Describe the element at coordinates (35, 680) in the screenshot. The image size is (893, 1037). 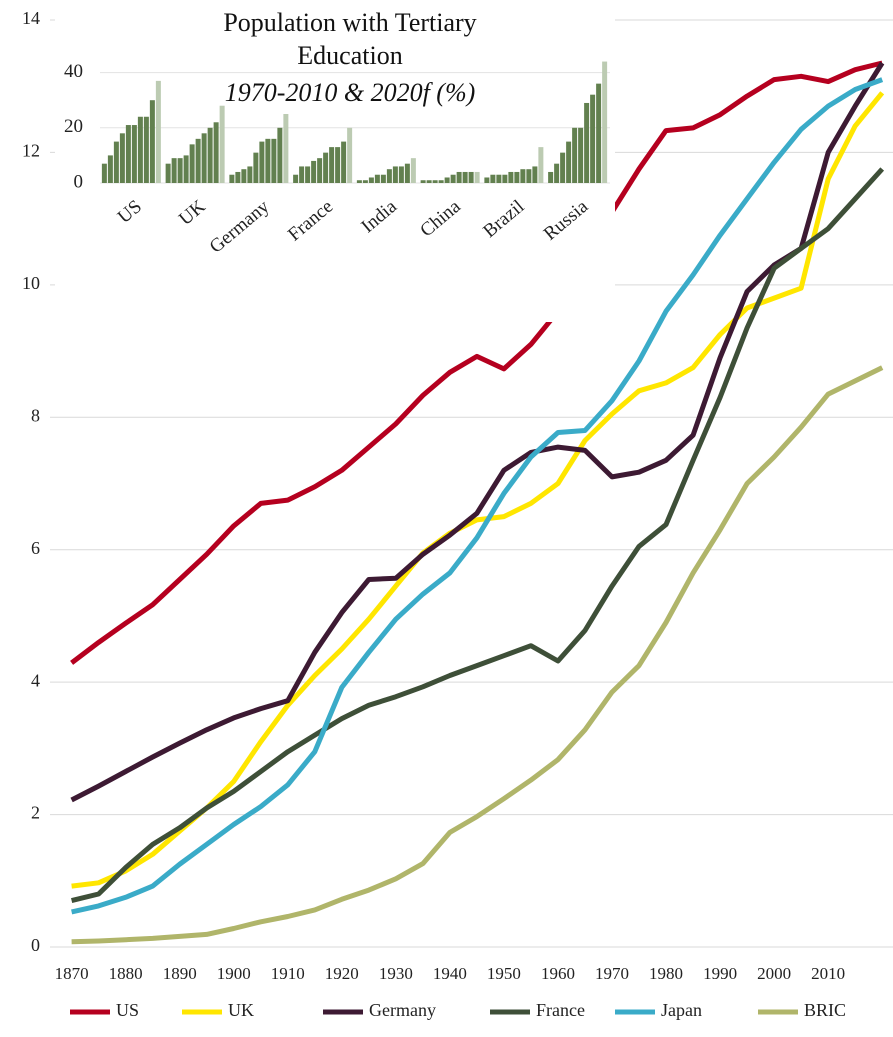
I see `y-tick-label: 4` at that location.